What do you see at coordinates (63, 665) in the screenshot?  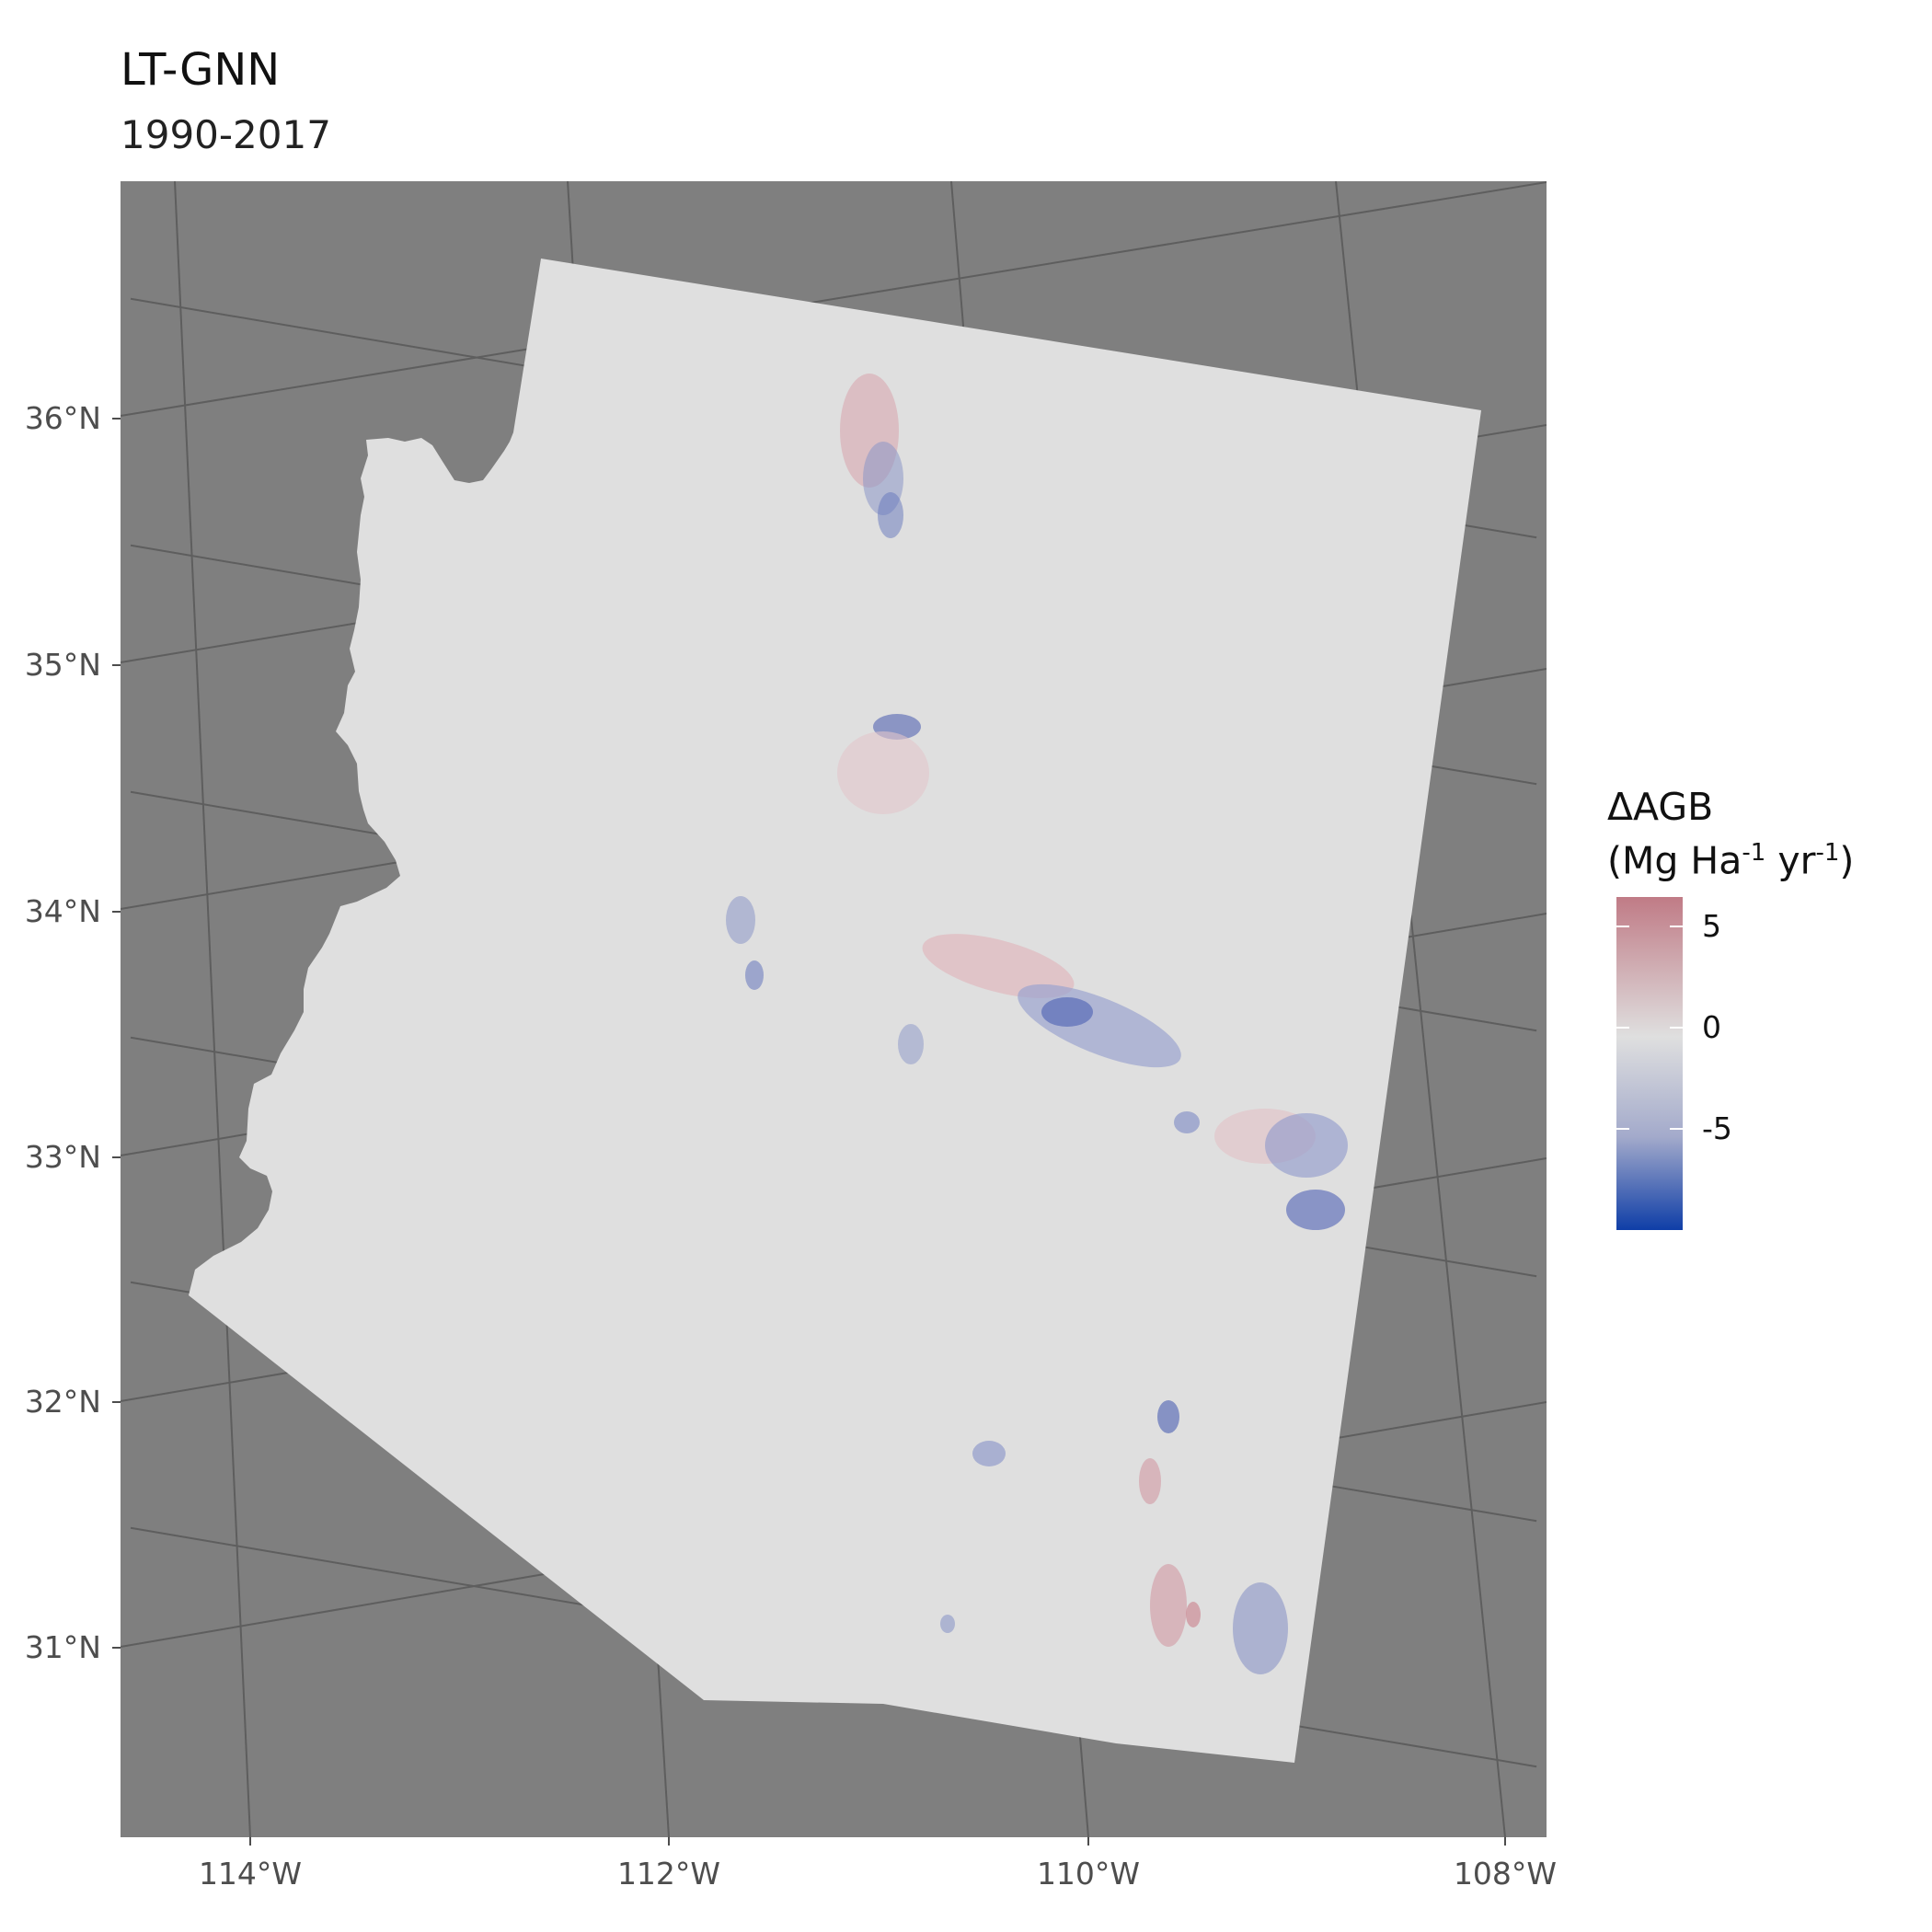 I see `lat-label-35: 35°N` at bounding box center [63, 665].